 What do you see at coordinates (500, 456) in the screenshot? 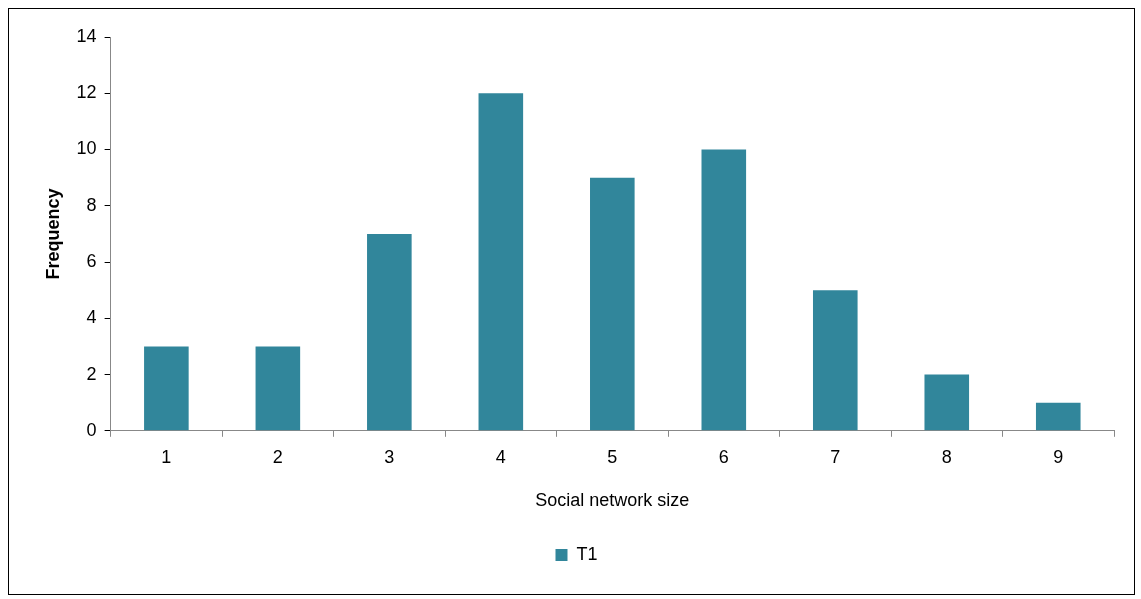
I see `x-tick-label: 4` at bounding box center [500, 456].